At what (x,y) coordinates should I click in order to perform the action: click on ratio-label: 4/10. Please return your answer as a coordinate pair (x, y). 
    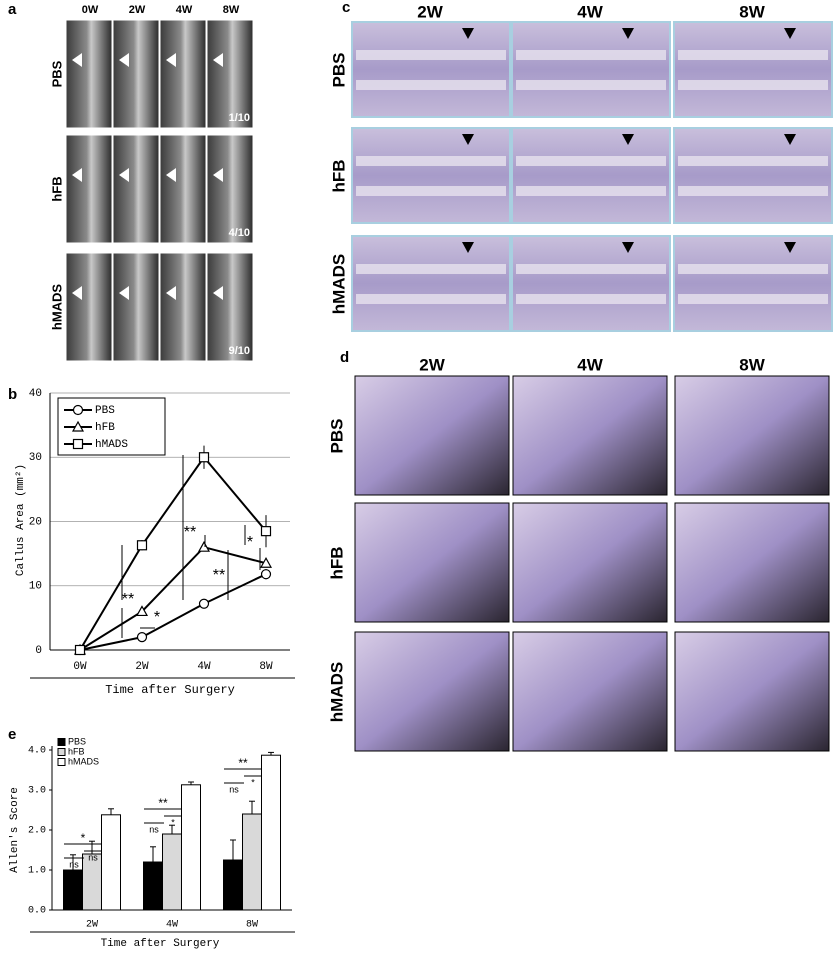
    Looking at the image, I should click on (239, 233).